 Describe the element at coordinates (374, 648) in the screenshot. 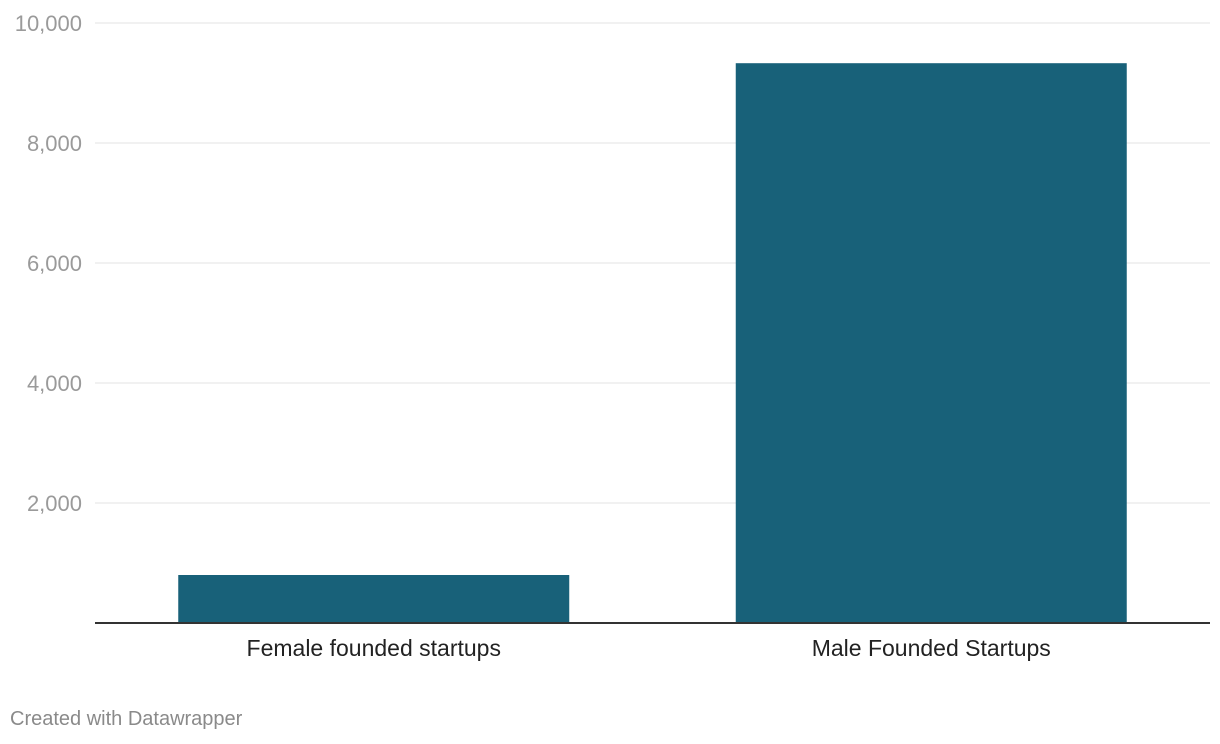

I see `category-label: Female founded startups` at that location.